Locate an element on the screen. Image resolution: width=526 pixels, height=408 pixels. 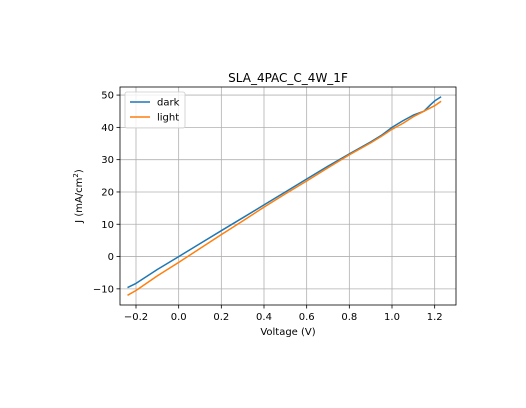
y-axis-label-superscript: 2 is located at coordinates (76, 175).